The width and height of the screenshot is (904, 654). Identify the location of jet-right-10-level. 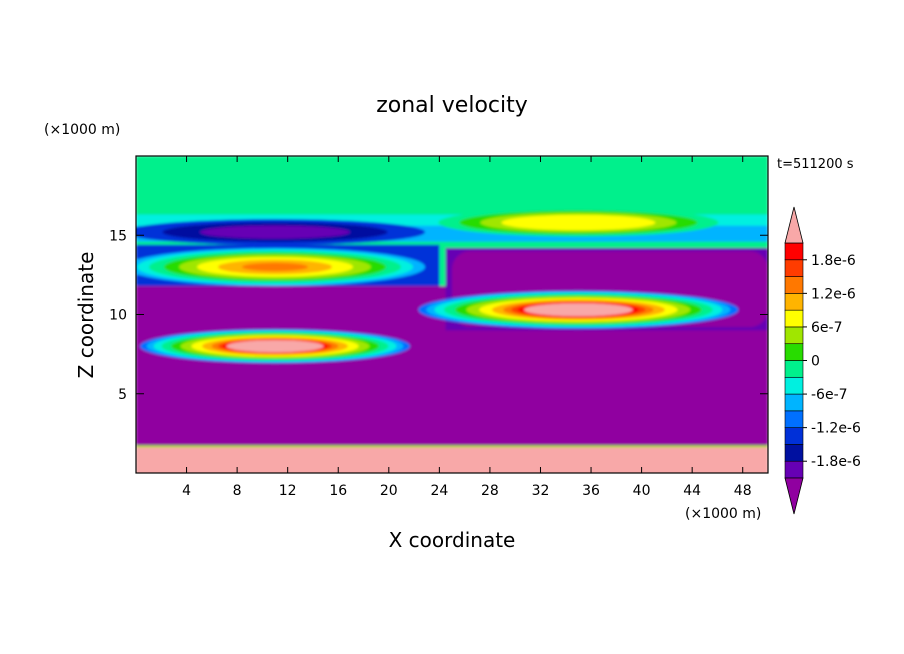
(578, 310).